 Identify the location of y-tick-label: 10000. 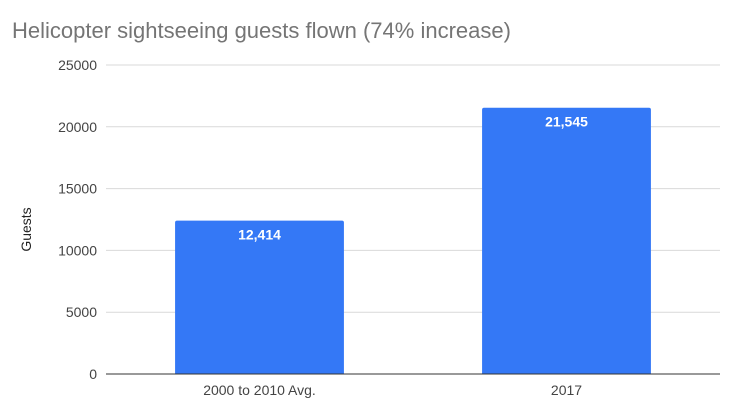
(77, 250).